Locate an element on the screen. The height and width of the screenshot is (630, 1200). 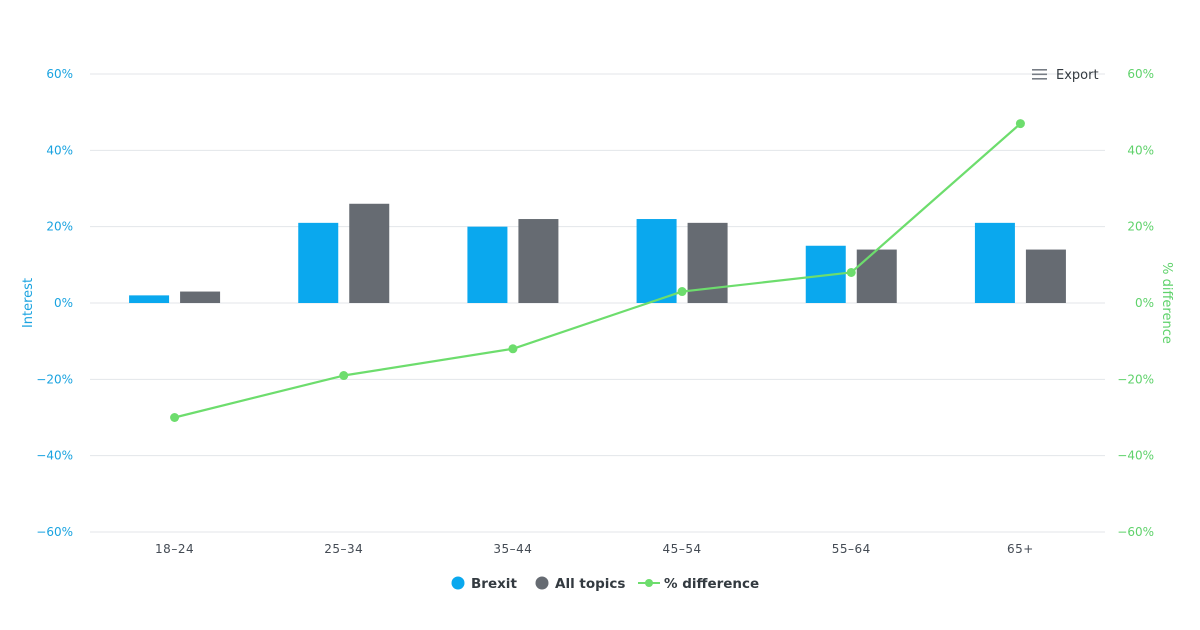
export-label: Export is located at coordinates (1077, 75).